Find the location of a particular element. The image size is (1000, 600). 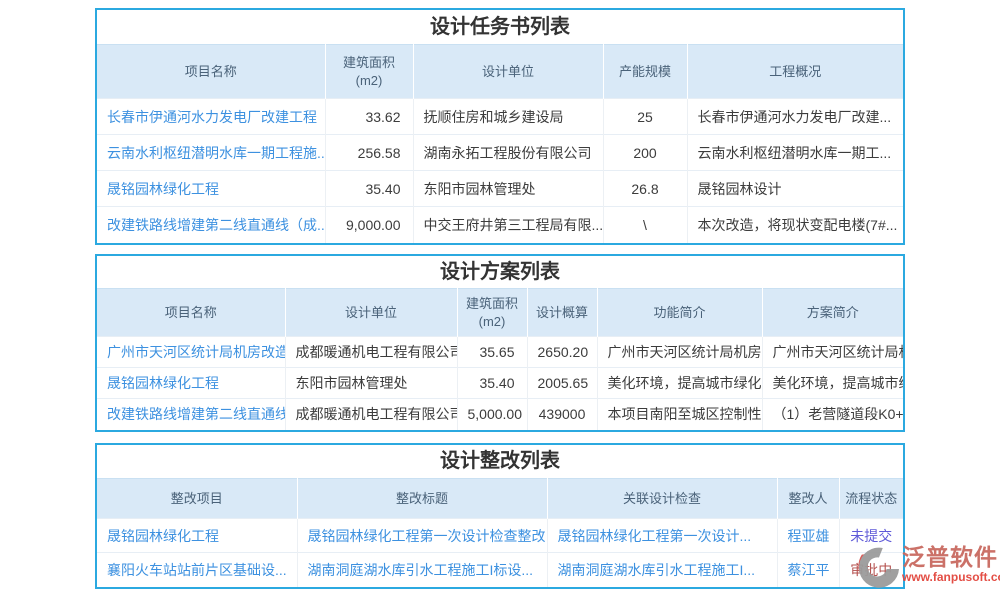

col-function-intro: 功能简介 is located at coordinates (680, 312).